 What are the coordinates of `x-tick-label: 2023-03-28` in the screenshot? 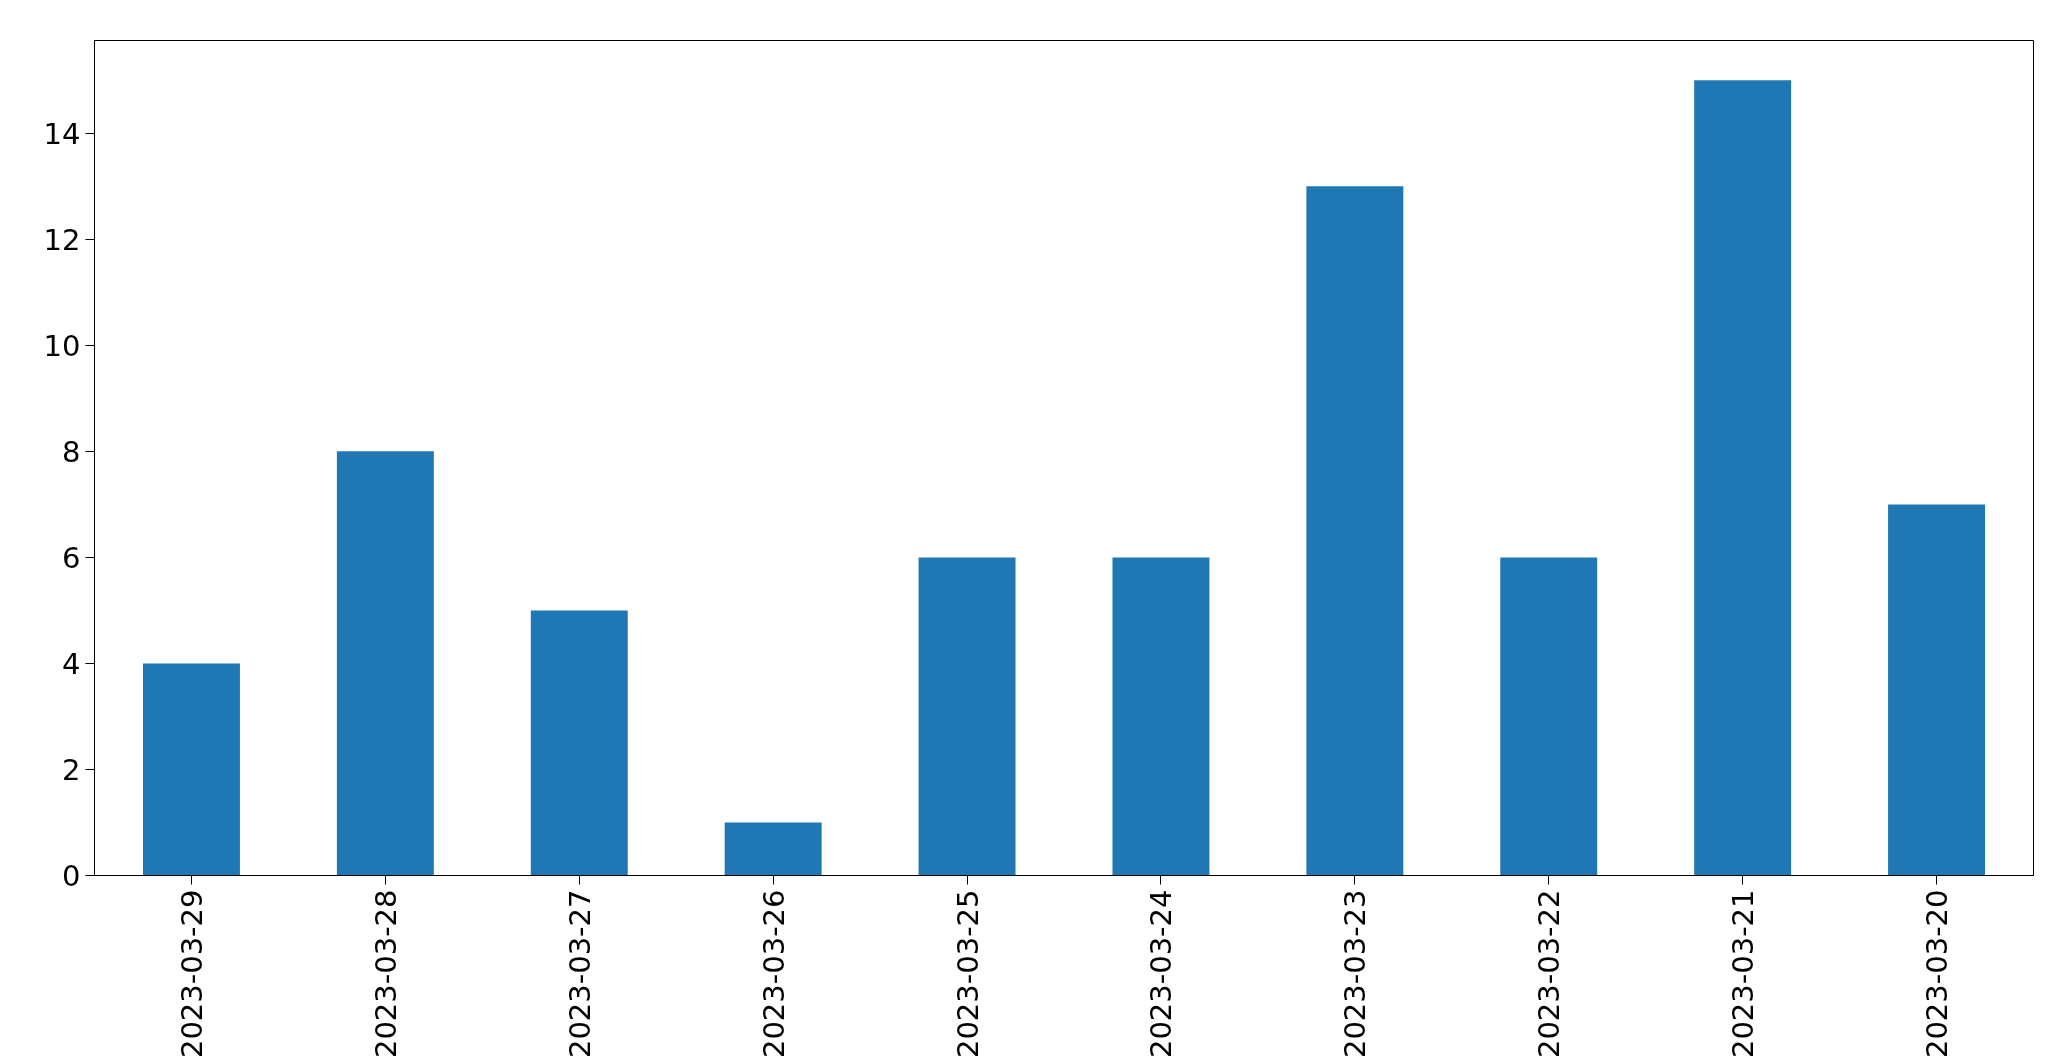 It's located at (385, 974).